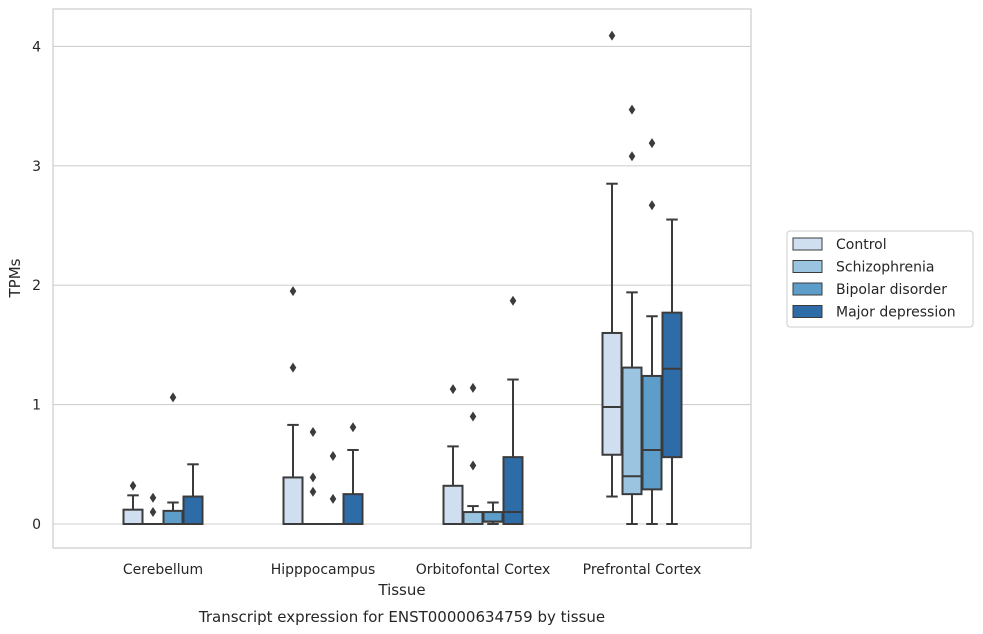 The image size is (983, 634). What do you see at coordinates (401, 590) in the screenshot?
I see `x-axis-label: Tissue` at bounding box center [401, 590].